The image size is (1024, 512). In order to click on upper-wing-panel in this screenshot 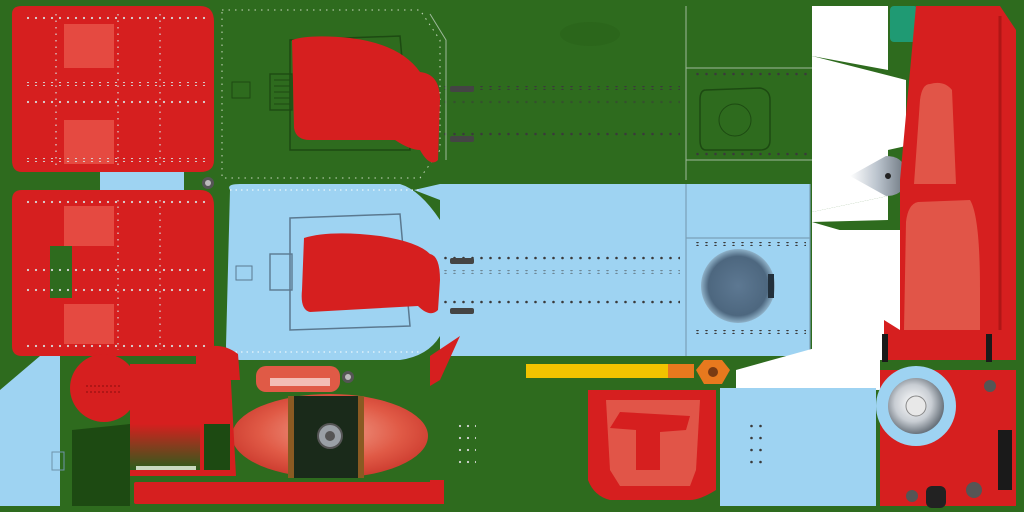, I will do `click(113, 89)`.